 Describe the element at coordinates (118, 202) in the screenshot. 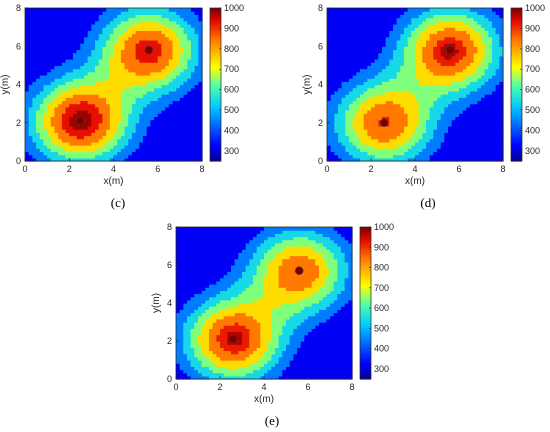

I see `panel-caption: (c)` at that location.